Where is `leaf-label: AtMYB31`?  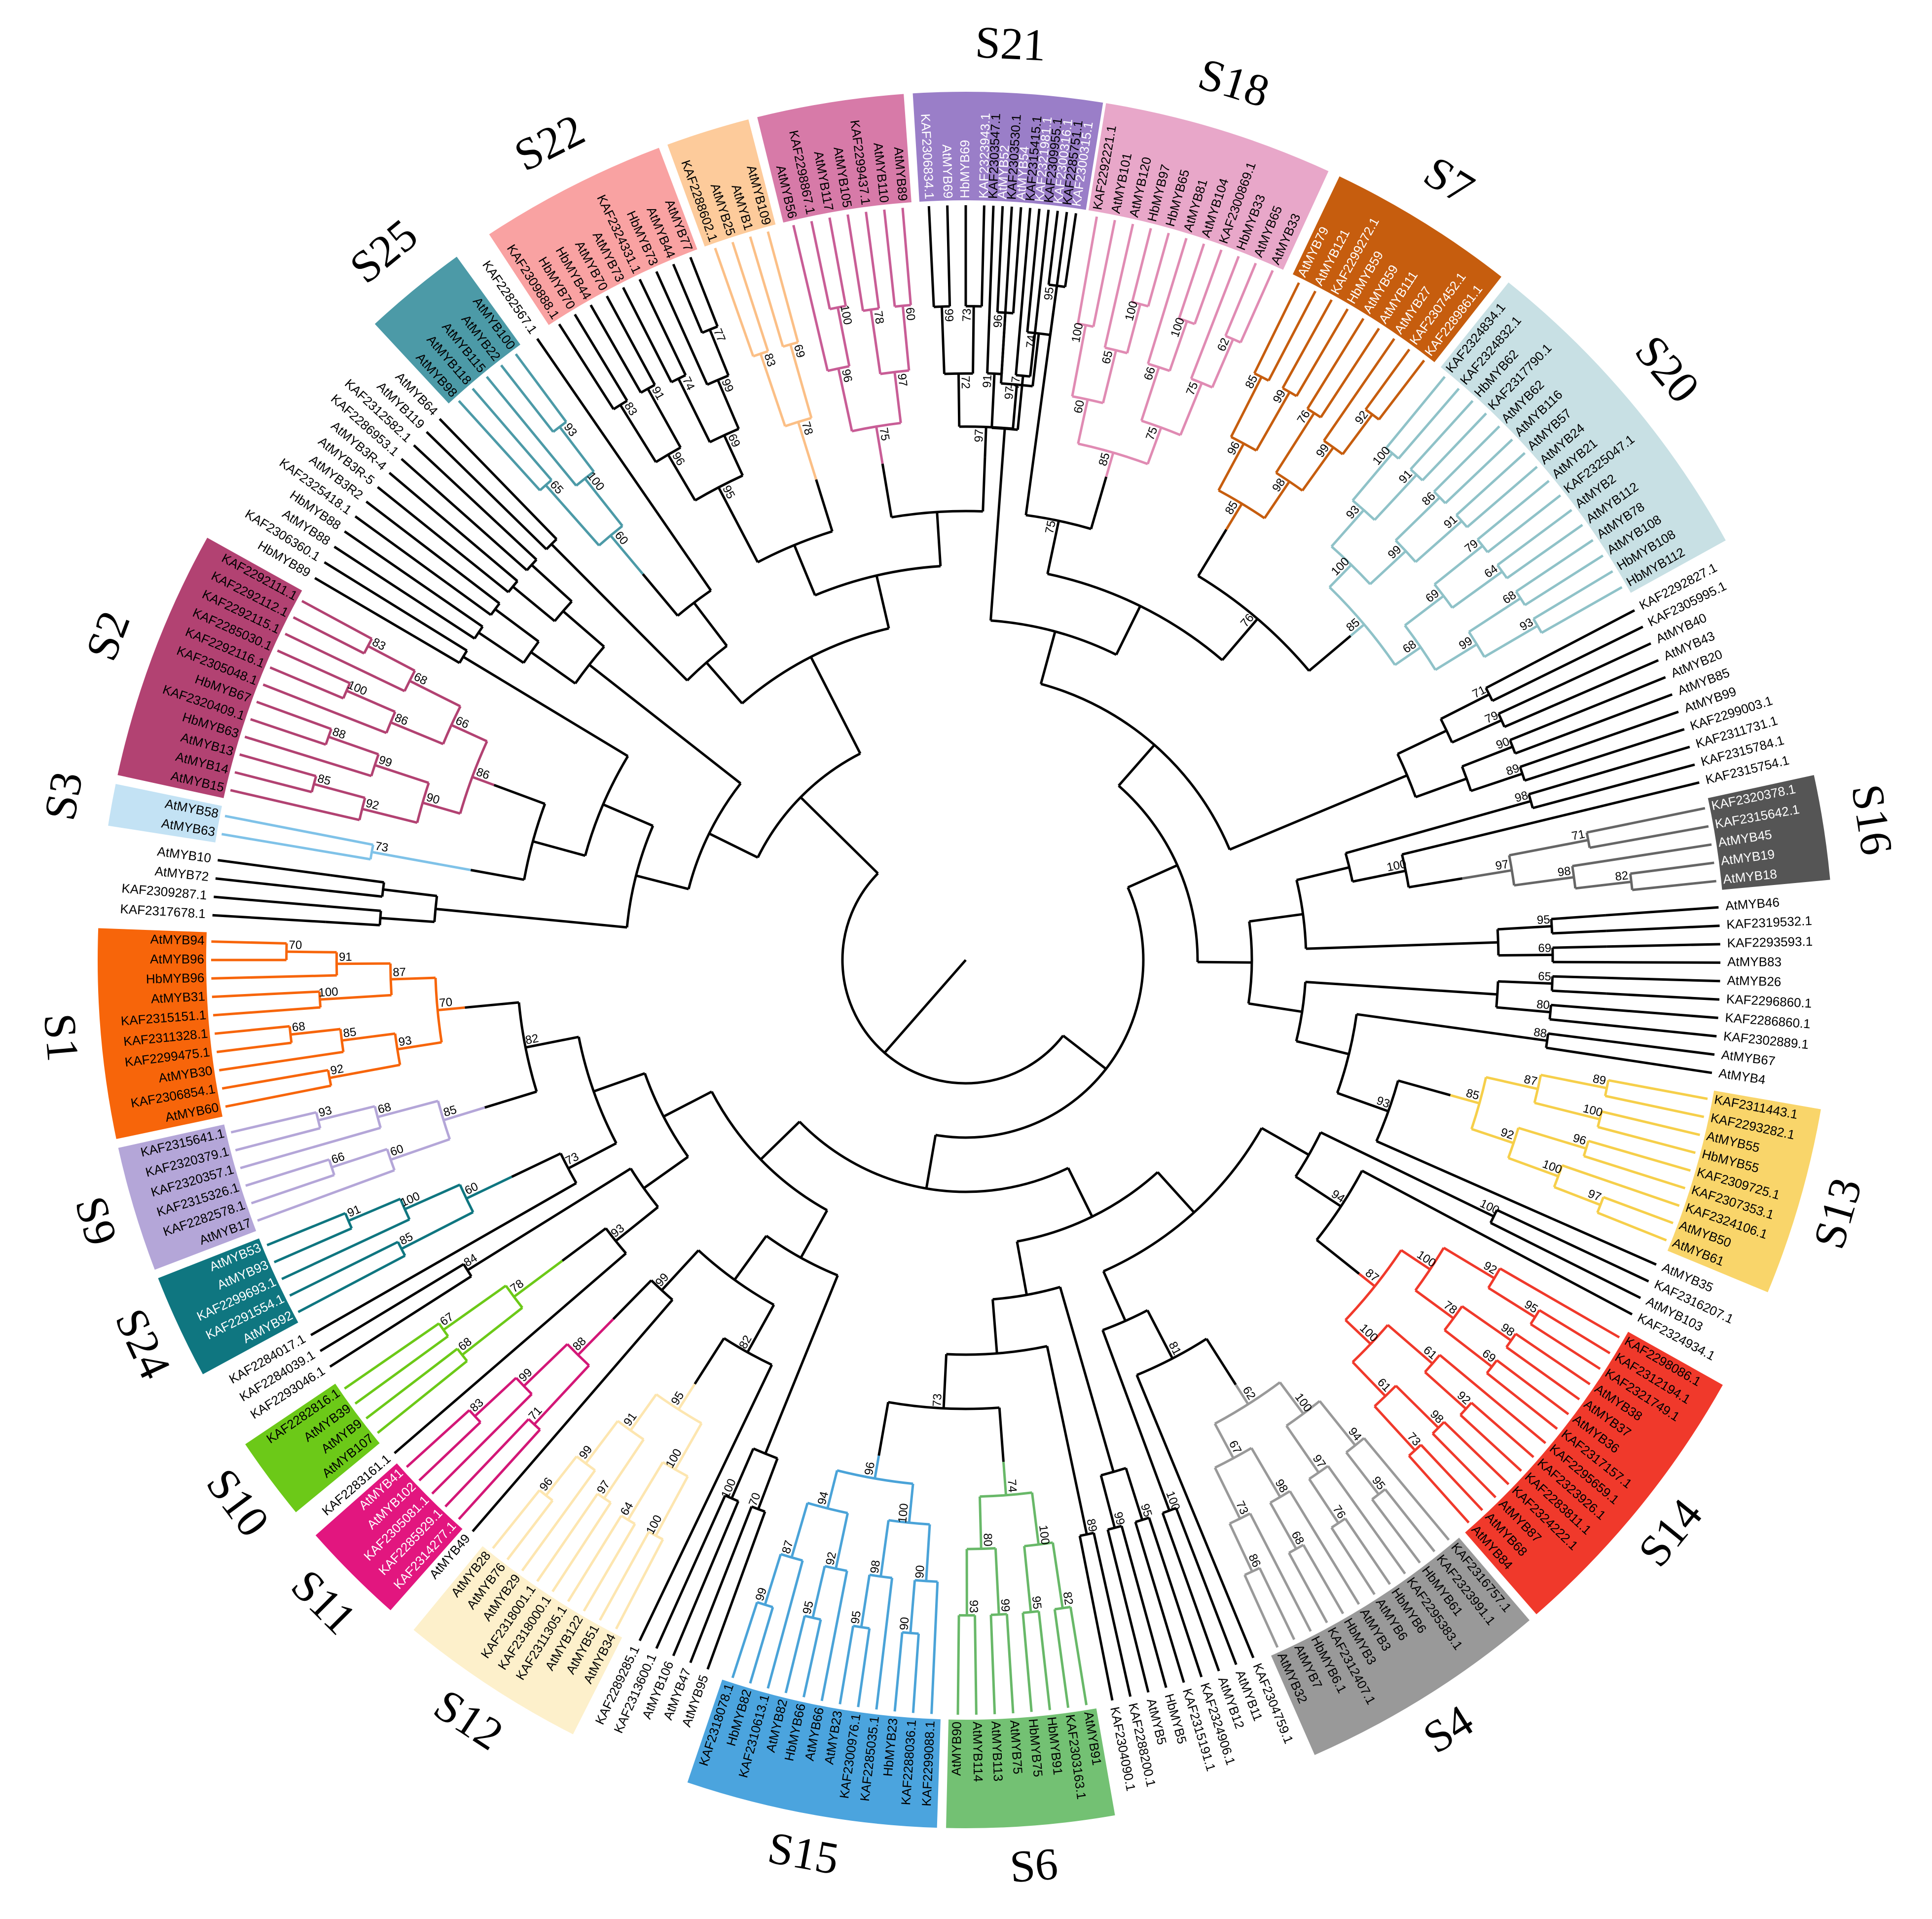 leaf-label: AtMYB31 is located at coordinates (177, 997).